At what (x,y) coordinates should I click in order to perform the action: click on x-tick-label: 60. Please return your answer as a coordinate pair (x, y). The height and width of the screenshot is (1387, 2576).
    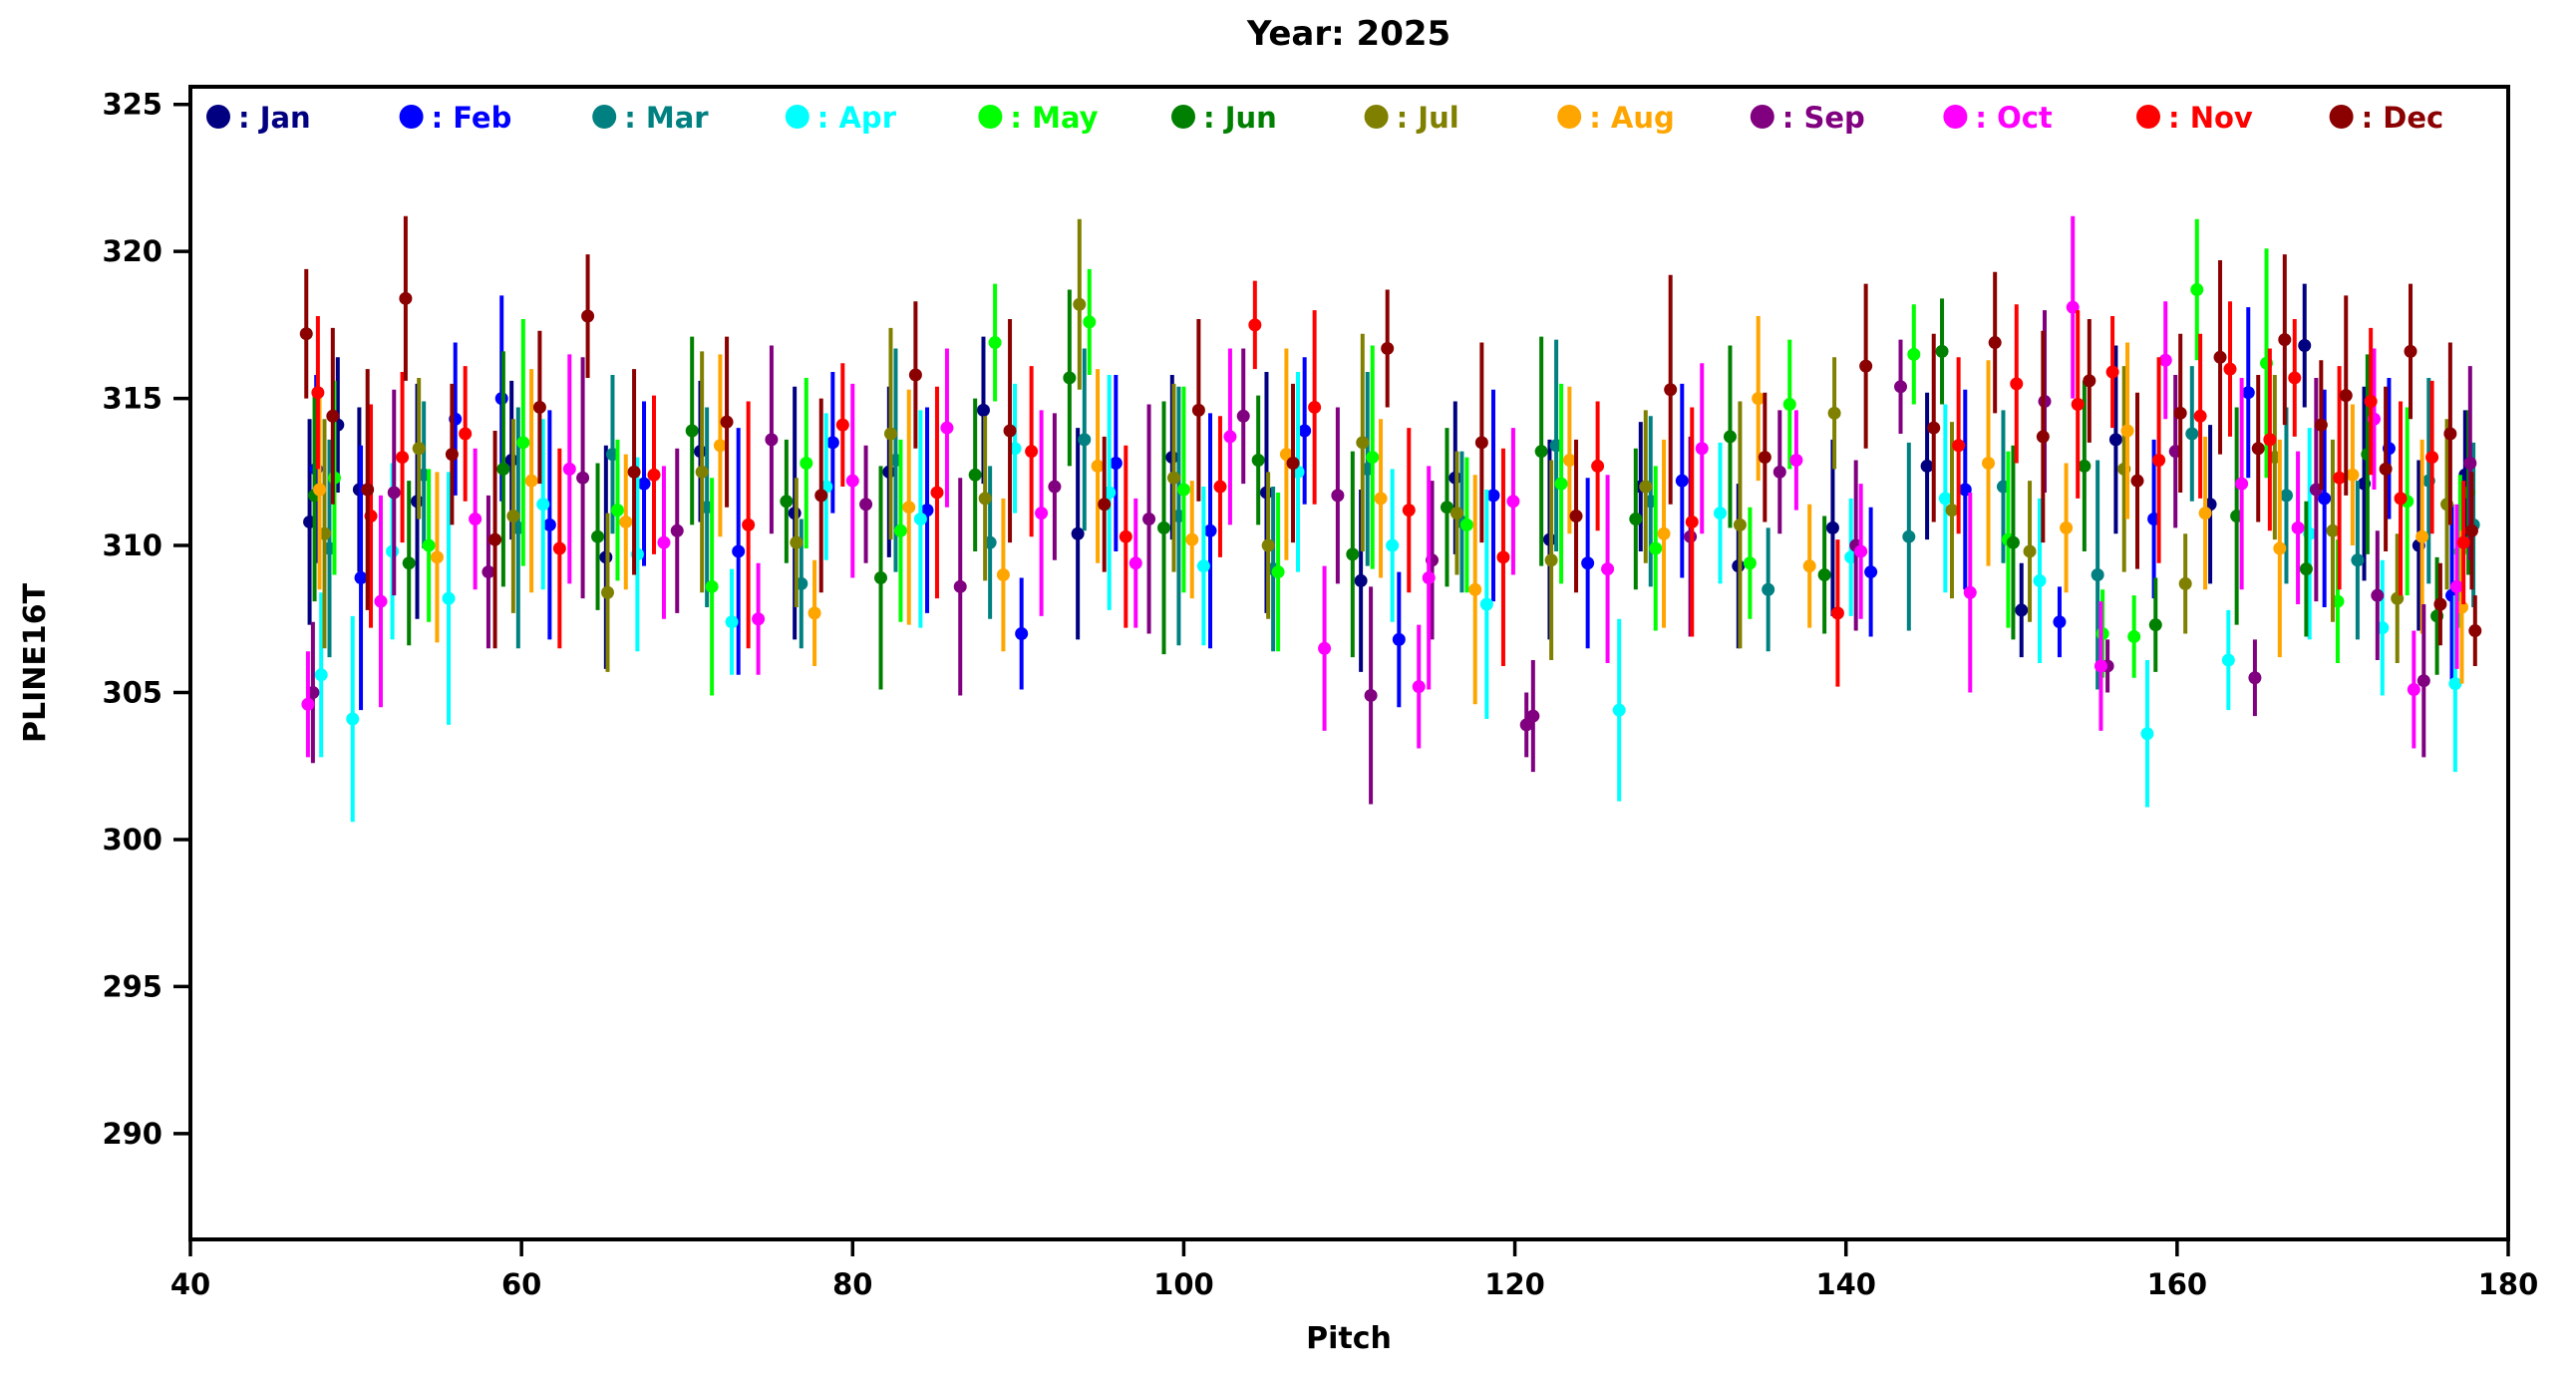
    Looking at the image, I should click on (521, 1284).